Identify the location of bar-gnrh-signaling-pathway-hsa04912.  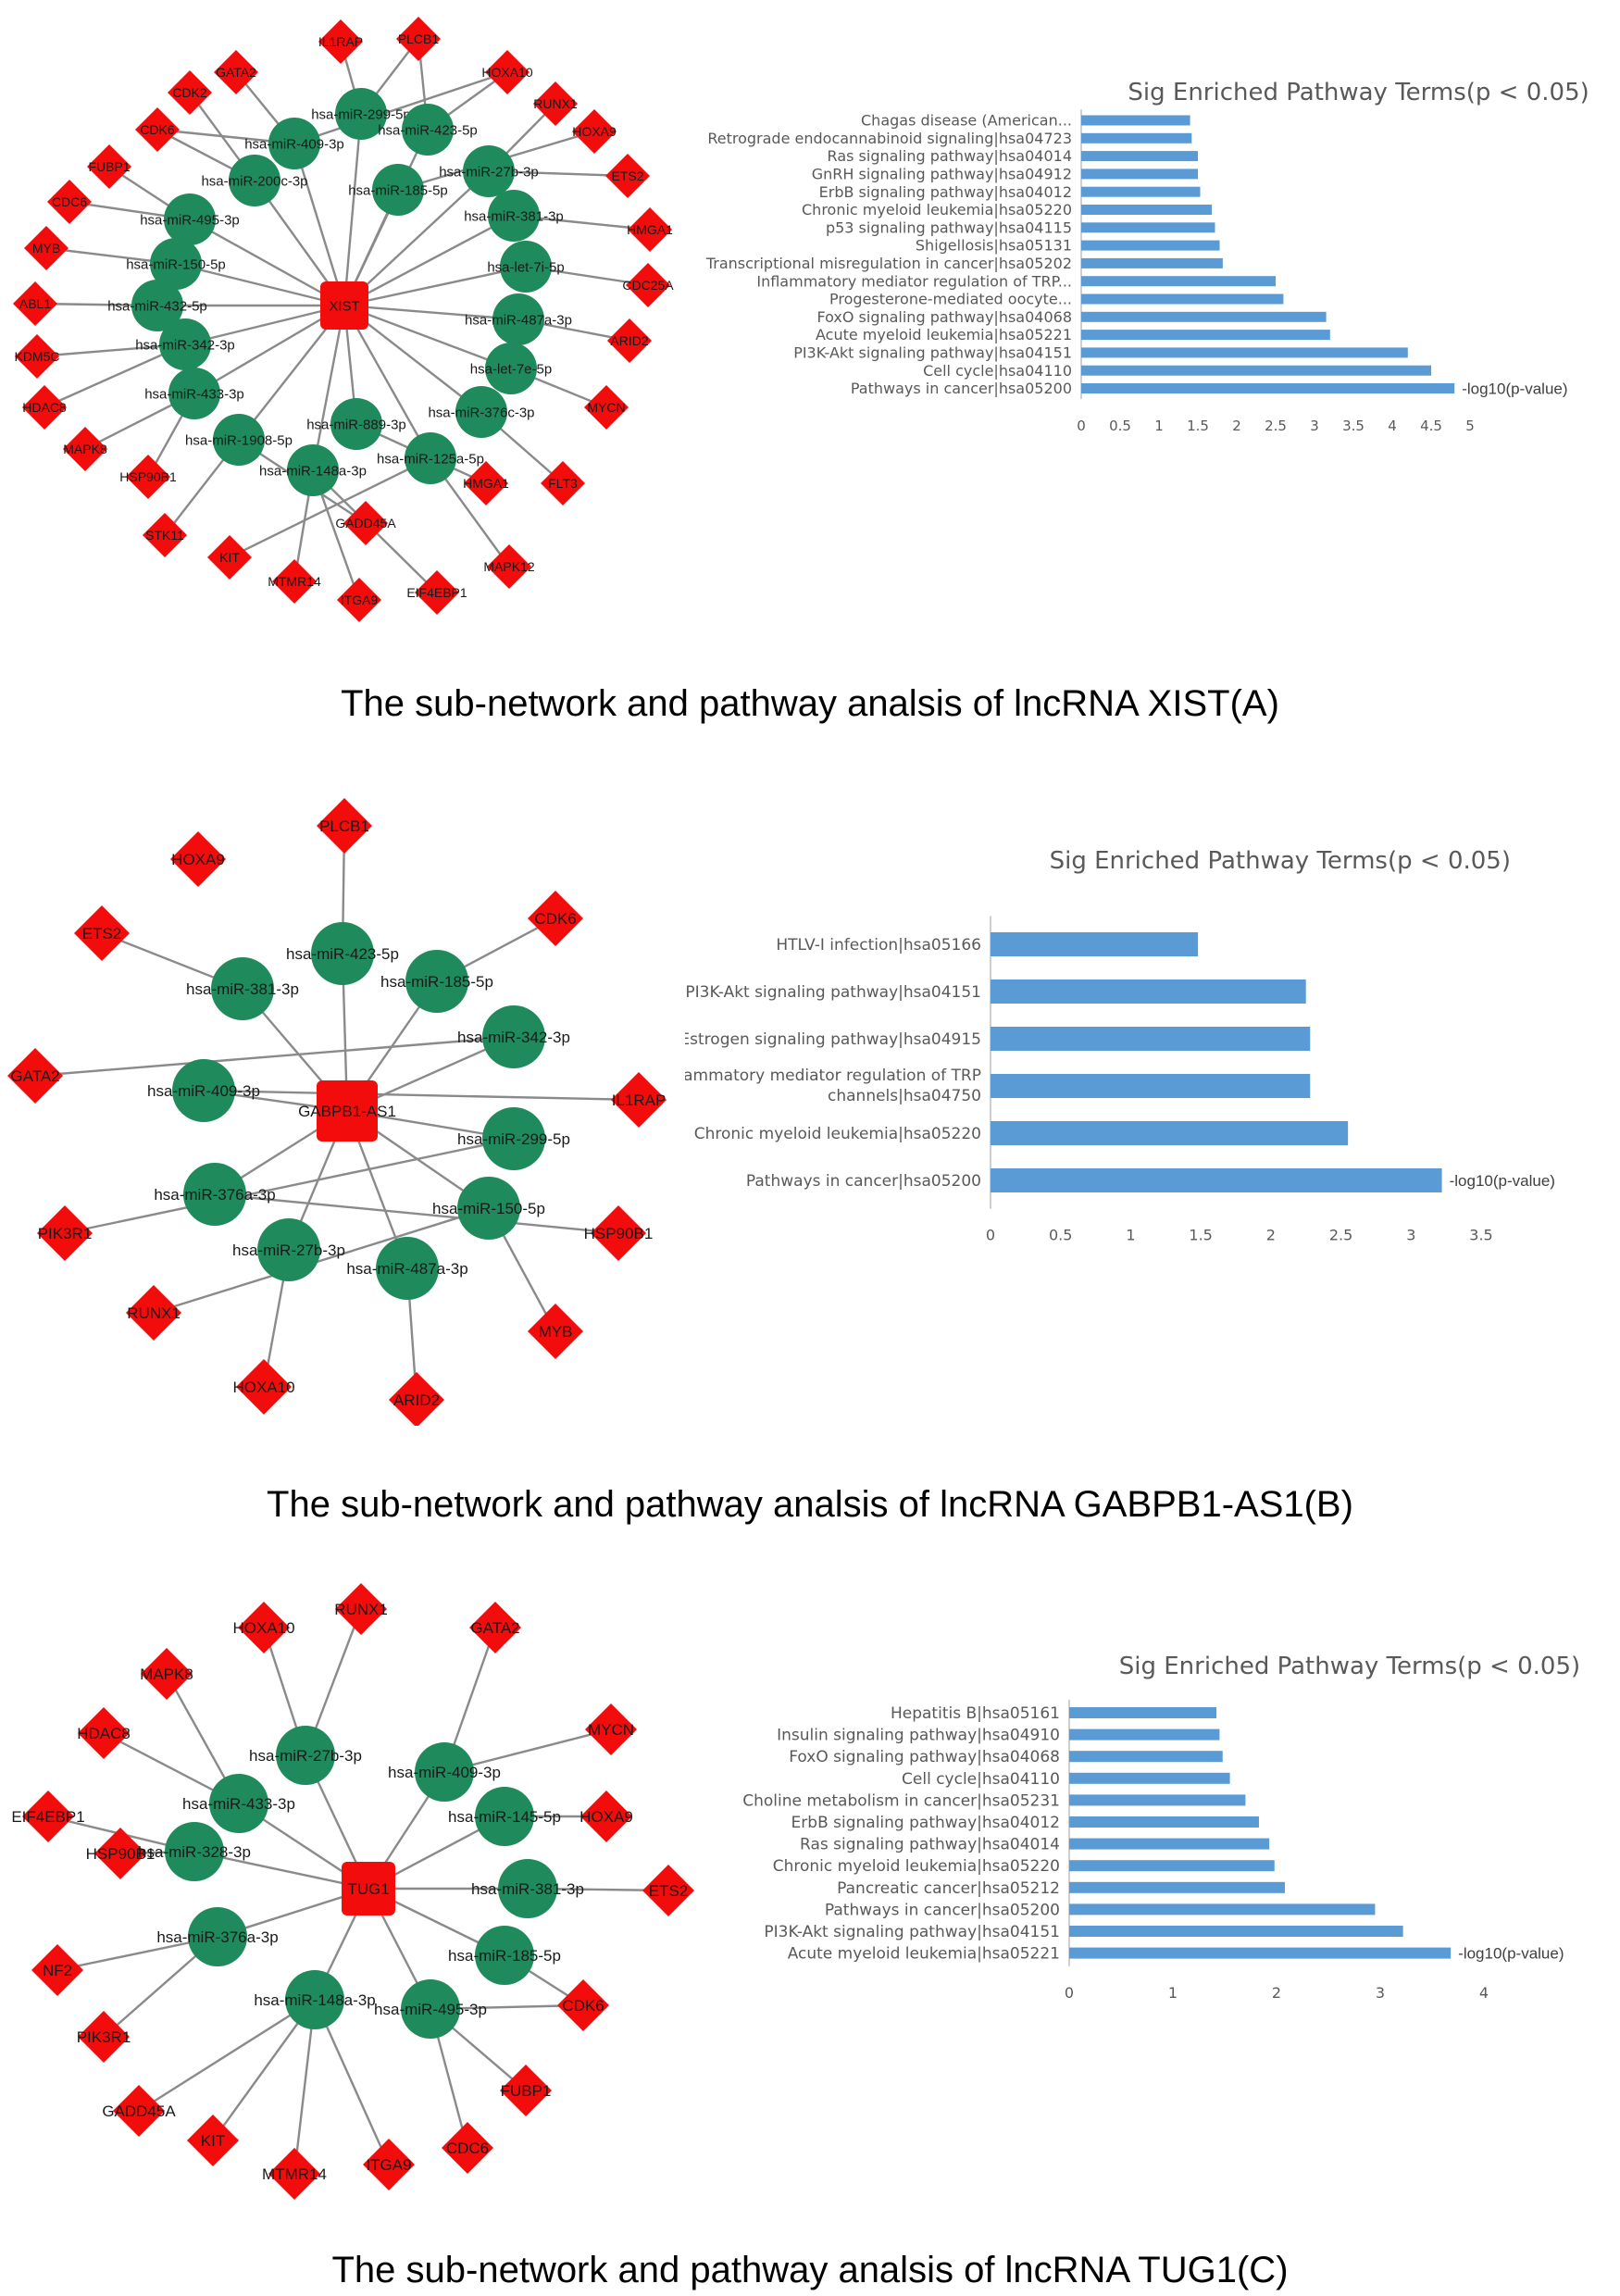
(1139, 174).